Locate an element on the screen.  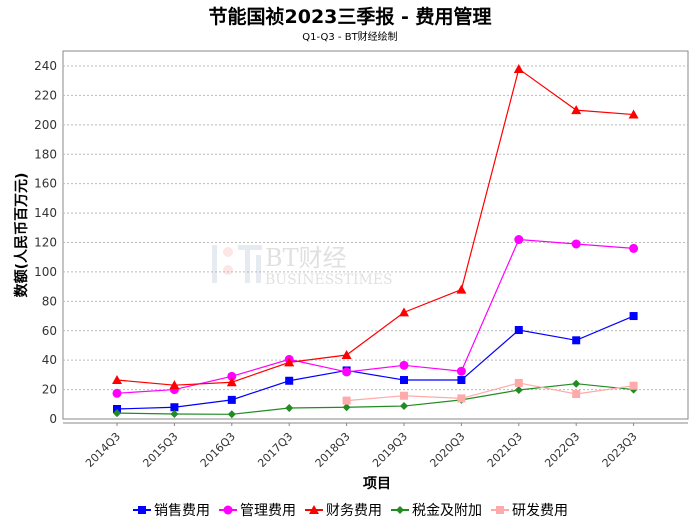
x-tick-label: 2018Q3 is located at coordinates (333, 450).